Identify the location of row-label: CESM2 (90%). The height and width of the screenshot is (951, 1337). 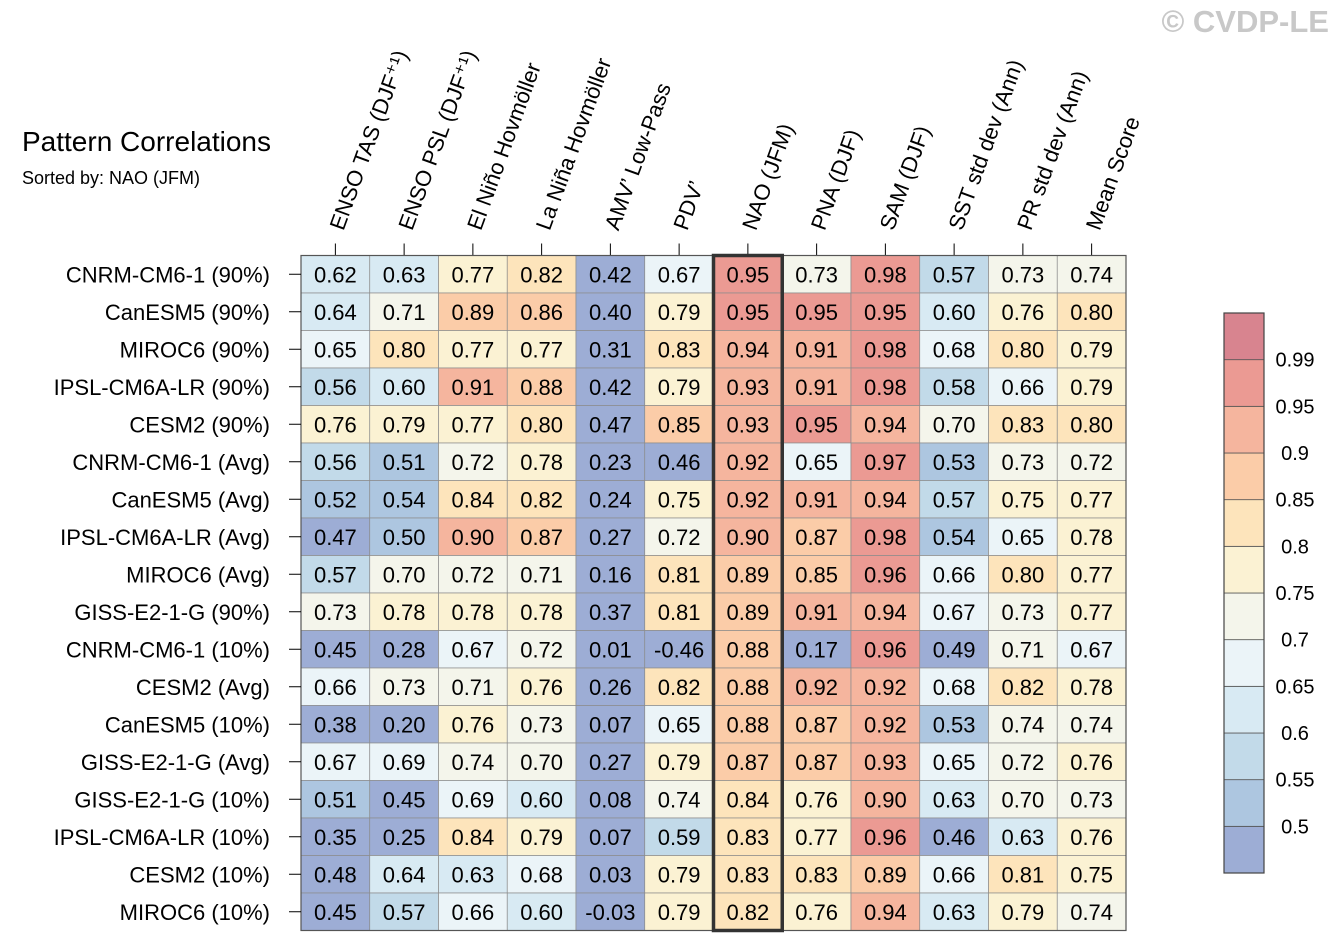
(199, 424).